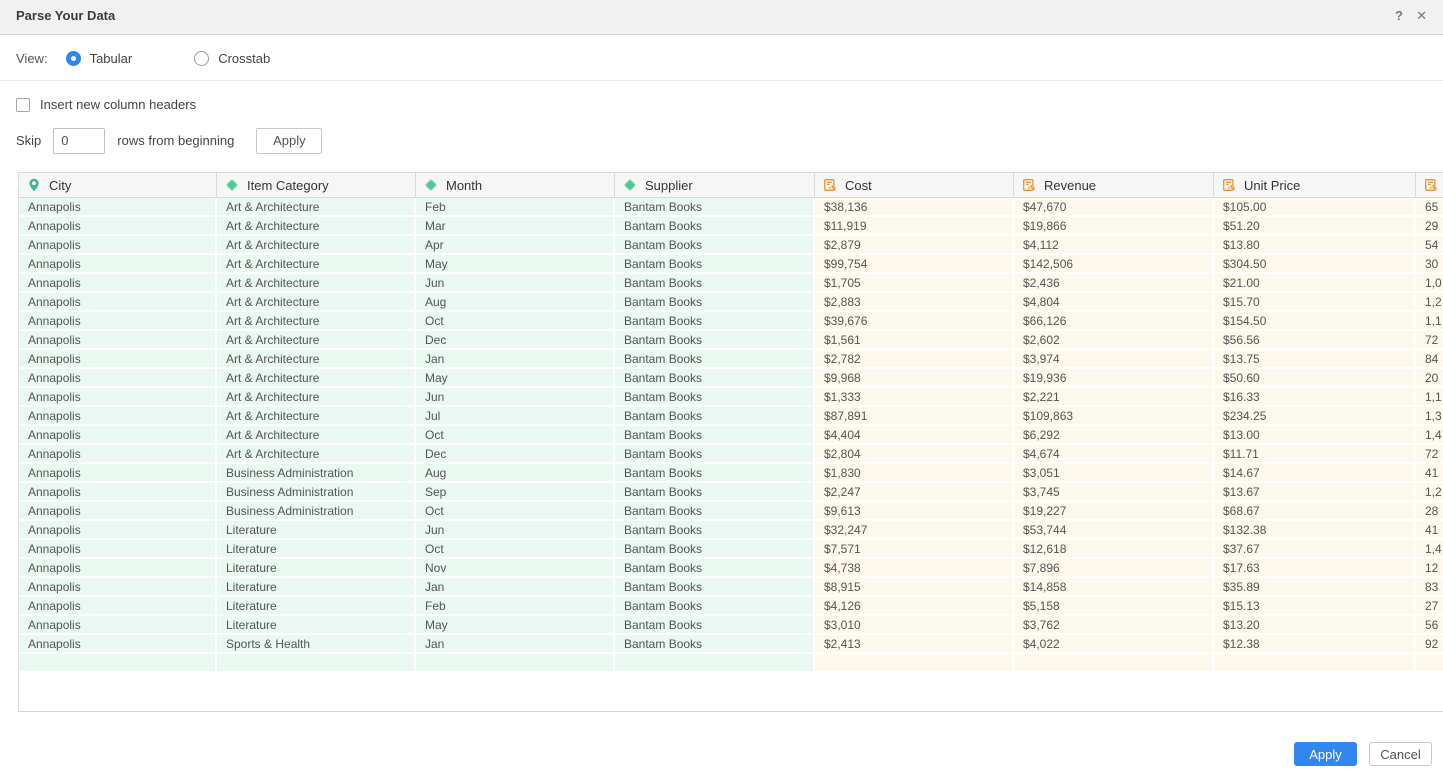 This screenshot has width=1443, height=781. I want to click on table-cell: $4,126, so click(914, 606).